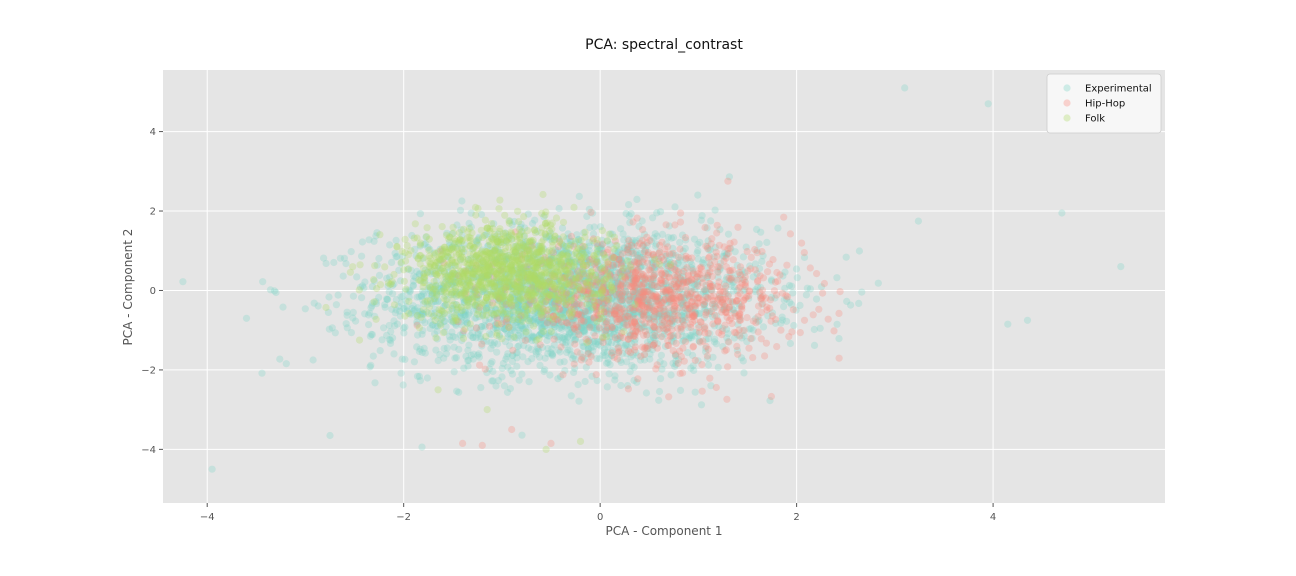  What do you see at coordinates (1105, 104) in the screenshot?
I see `legend-label: Hip-Hop` at bounding box center [1105, 104].